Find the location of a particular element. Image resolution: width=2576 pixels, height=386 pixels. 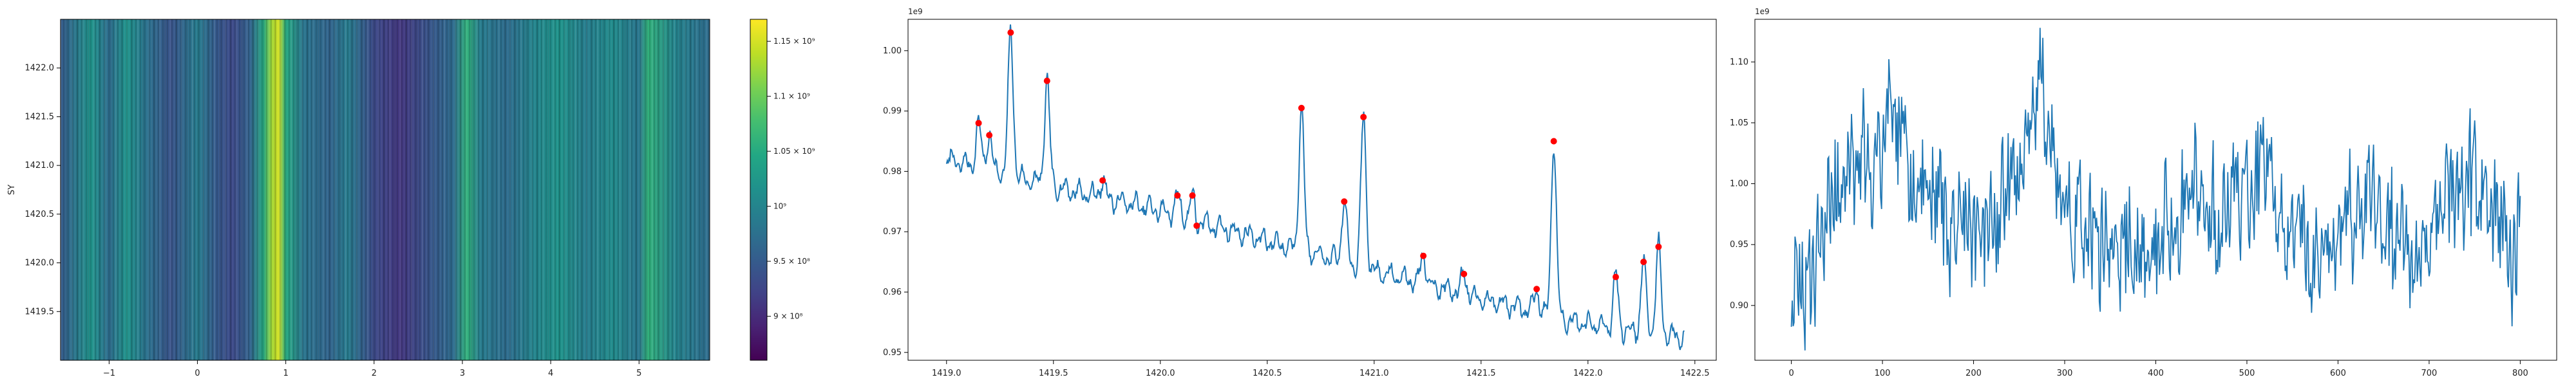

peaks-y-tick-label: 0.96 is located at coordinates (892, 292).